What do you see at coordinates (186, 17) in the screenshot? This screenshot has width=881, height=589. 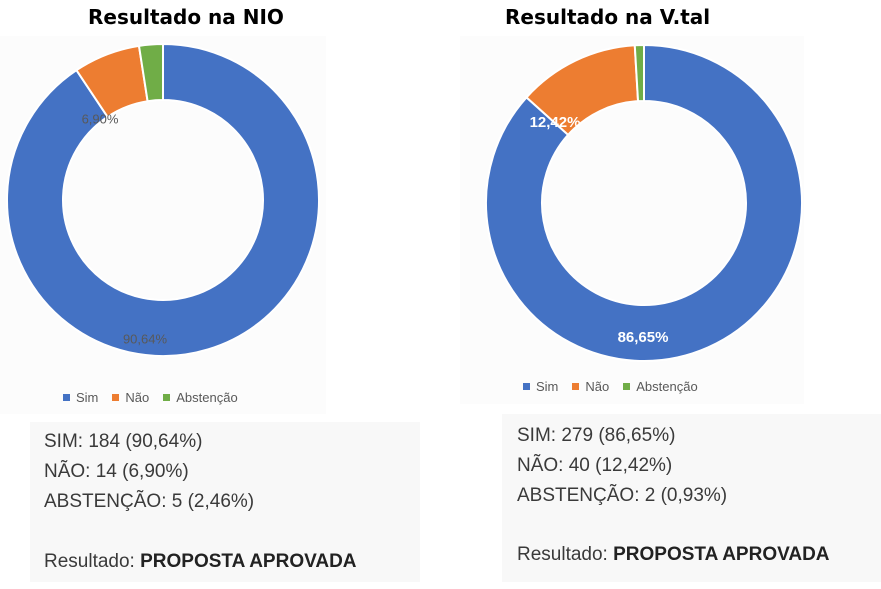 I see `chart-title: Resultado na NIO` at bounding box center [186, 17].